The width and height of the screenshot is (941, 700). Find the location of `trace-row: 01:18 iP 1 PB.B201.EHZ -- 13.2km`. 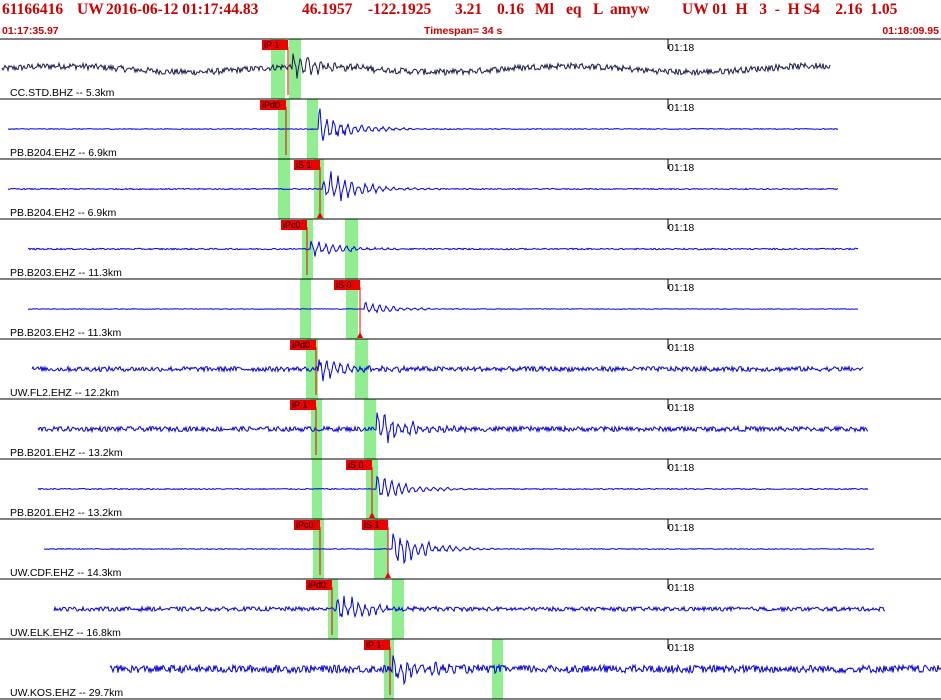

trace-row: 01:18 iP 1 PB.B201.EHZ -- 13.2km is located at coordinates (470, 428).